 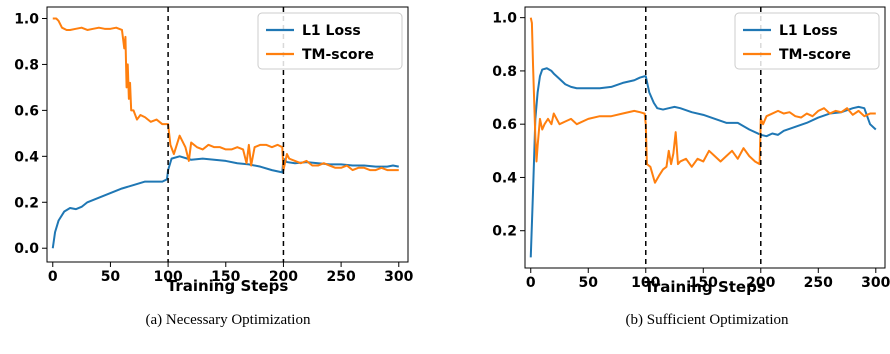 I want to click on vline-layer-b, so click(x=703, y=137).